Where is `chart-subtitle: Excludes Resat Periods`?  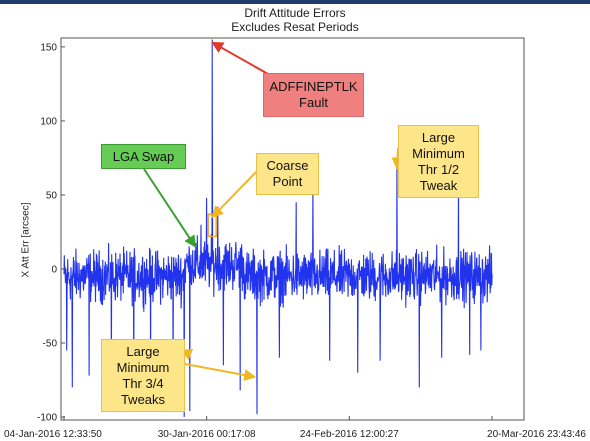 chart-subtitle: Excludes Resat Periods is located at coordinates (295, 27).